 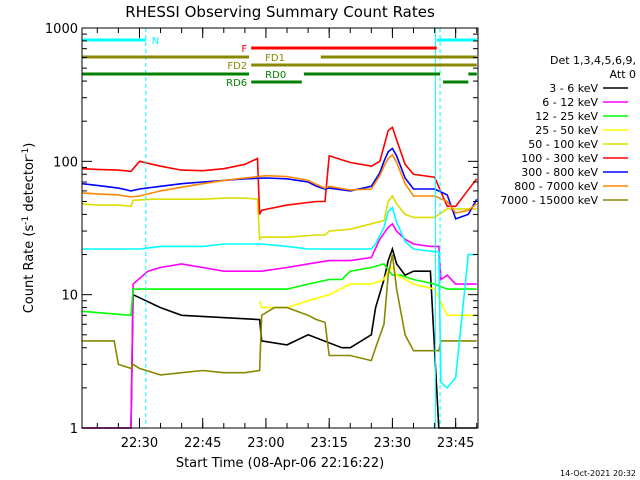 What do you see at coordinates (328, 443) in the screenshot?
I see `x-tick-label: 23:15` at bounding box center [328, 443].